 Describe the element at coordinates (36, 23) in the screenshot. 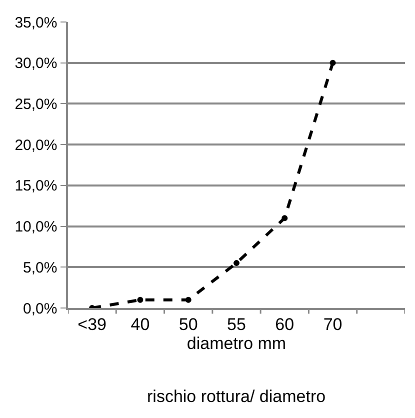

I see `y-tick-label: 35,0%` at that location.